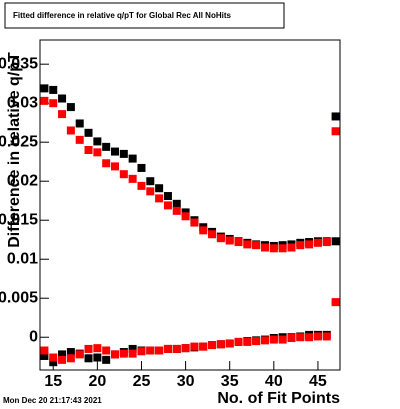 The height and width of the screenshot is (409, 400). Describe the element at coordinates (186, 381) in the screenshot. I see `x-tick-label: 30` at that location.